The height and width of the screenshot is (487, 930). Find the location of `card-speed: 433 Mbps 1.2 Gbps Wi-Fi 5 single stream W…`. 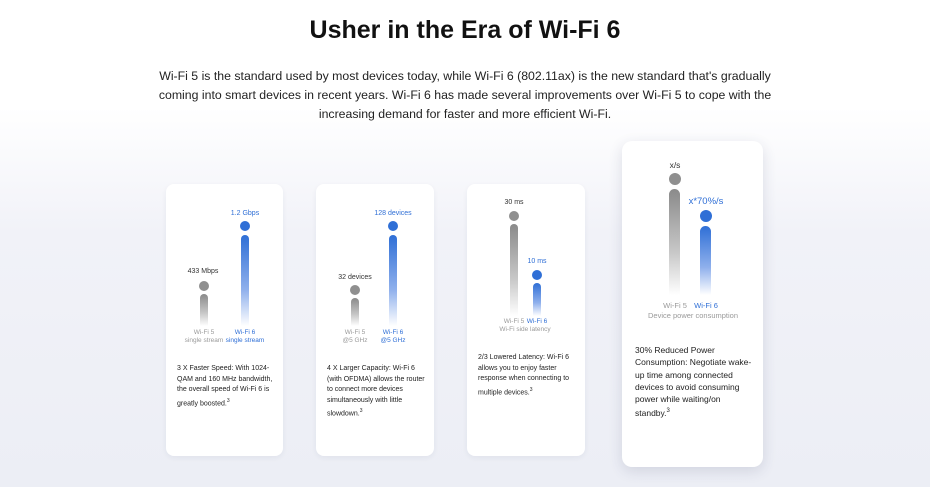

card-speed: 433 Mbps 1.2 Gbps Wi-Fi 5 single stream W… is located at coordinates (224, 320).